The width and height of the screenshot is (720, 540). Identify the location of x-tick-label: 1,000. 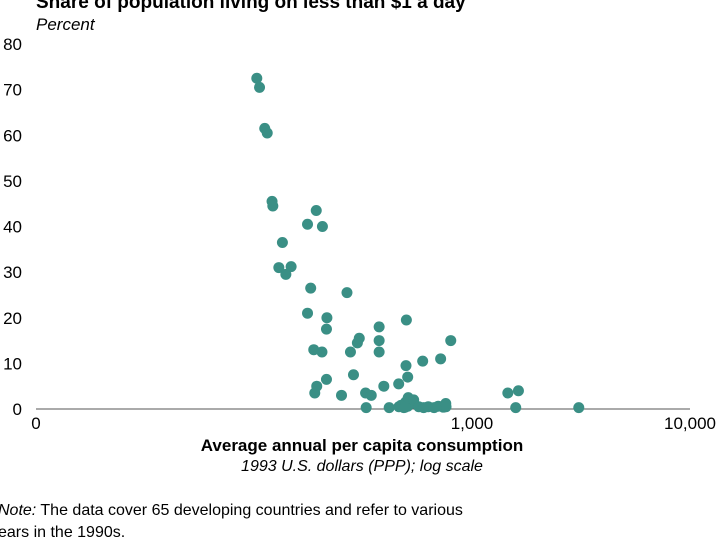
(472, 423).